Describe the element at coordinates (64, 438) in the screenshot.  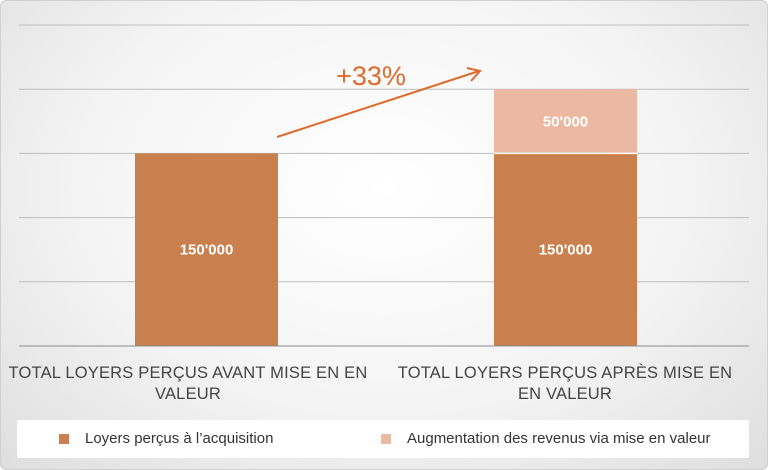
I see `legend-swatch-acquisition` at that location.